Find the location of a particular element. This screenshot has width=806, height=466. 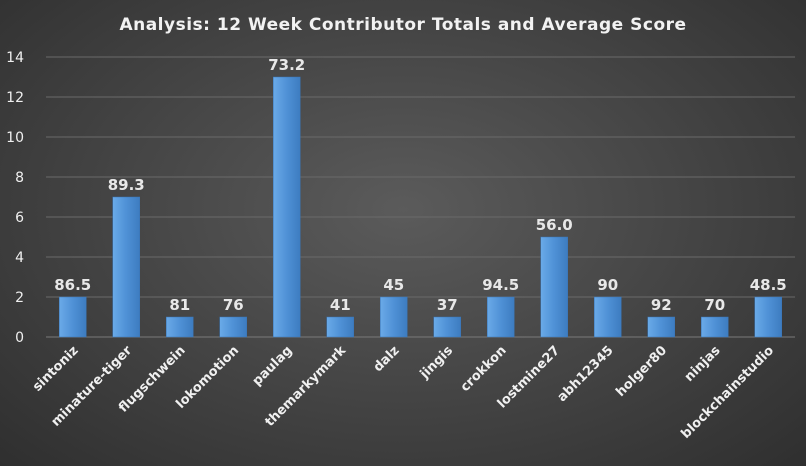

y-tick-label: 14 is located at coordinates (15, 58).